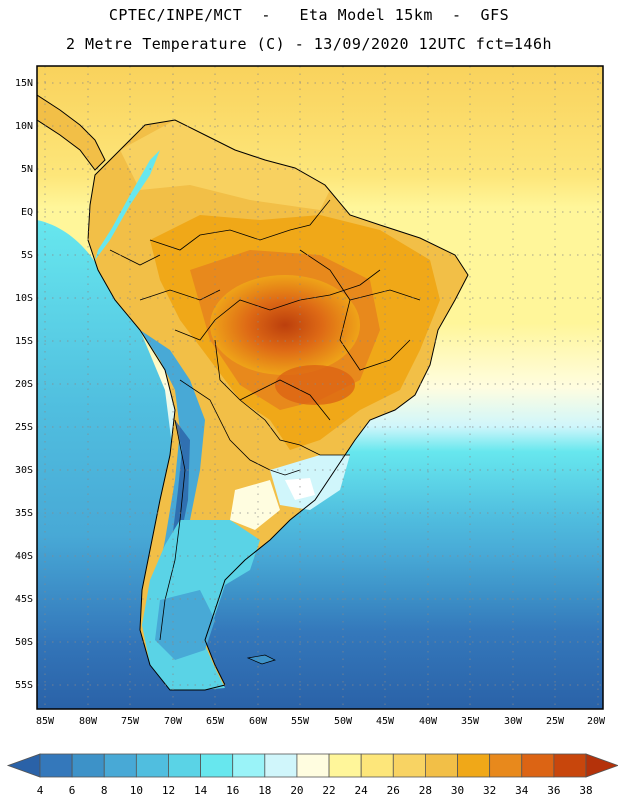 The height and width of the screenshot is (804, 618). I want to click on lon-label: 60W, so click(258, 721).